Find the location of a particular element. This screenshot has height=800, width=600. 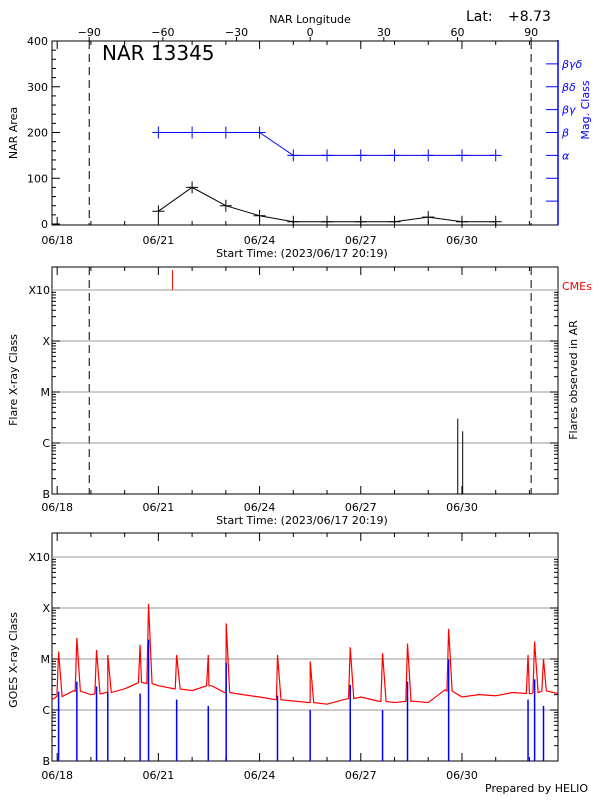

y2-tick-label: βγ is located at coordinates (568, 110).